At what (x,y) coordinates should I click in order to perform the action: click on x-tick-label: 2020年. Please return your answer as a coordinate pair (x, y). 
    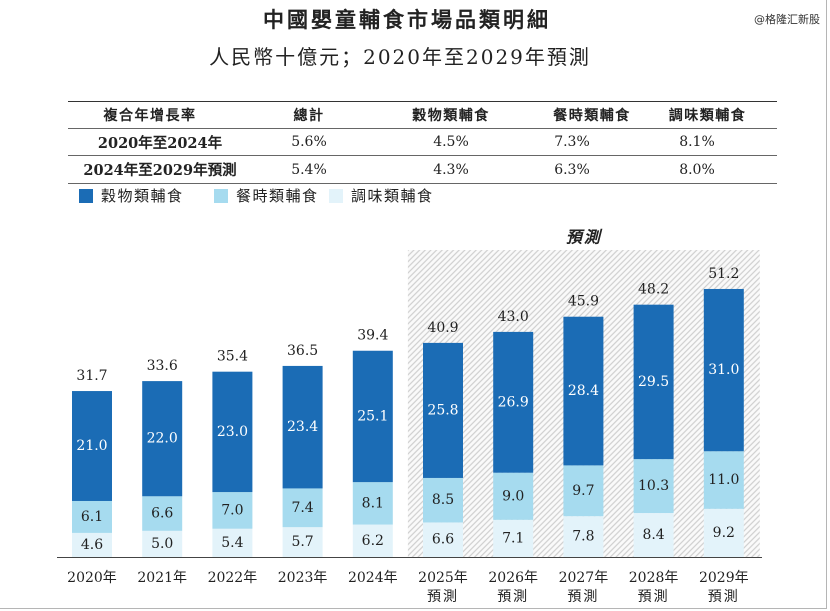
    Looking at the image, I should click on (92, 578).